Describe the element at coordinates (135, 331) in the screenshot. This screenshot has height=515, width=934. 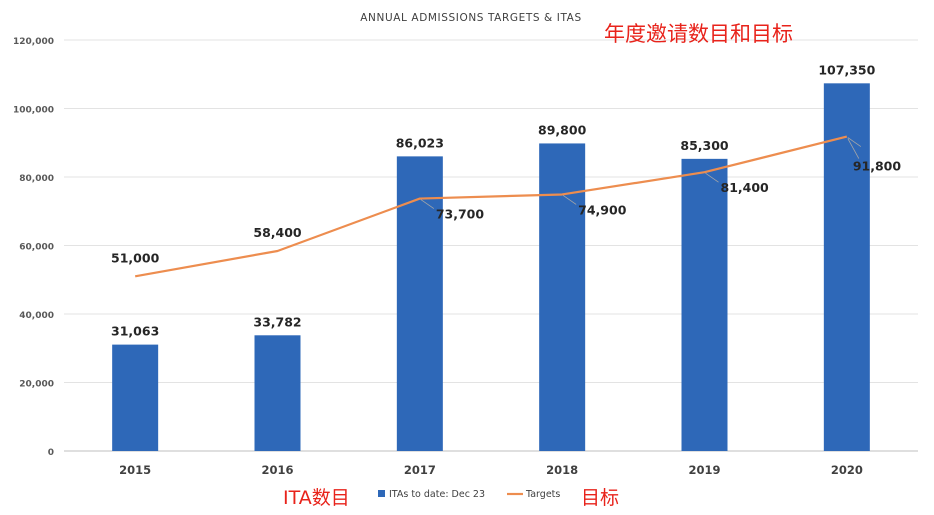
I see `bar-data-label: 31,063` at that location.